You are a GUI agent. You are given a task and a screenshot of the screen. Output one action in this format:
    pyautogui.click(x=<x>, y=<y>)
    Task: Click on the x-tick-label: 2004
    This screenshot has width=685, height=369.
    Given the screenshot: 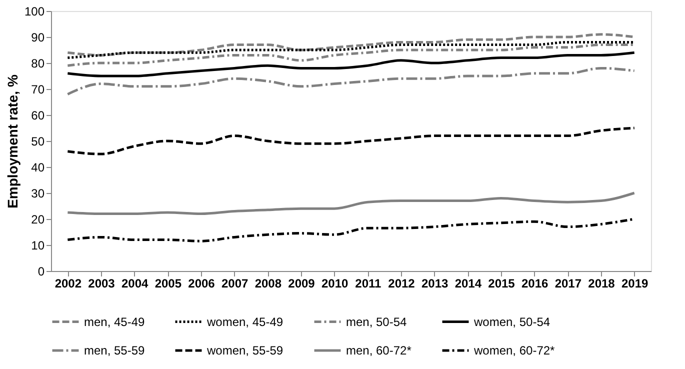 What is the action you would take?
    pyautogui.click(x=135, y=283)
    